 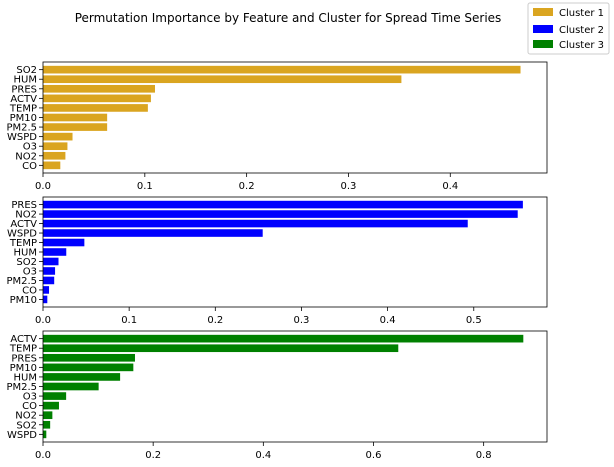 I want to click on legend: Cluster 1 Cluster 2 Cluster 3, so click(x=568, y=28).